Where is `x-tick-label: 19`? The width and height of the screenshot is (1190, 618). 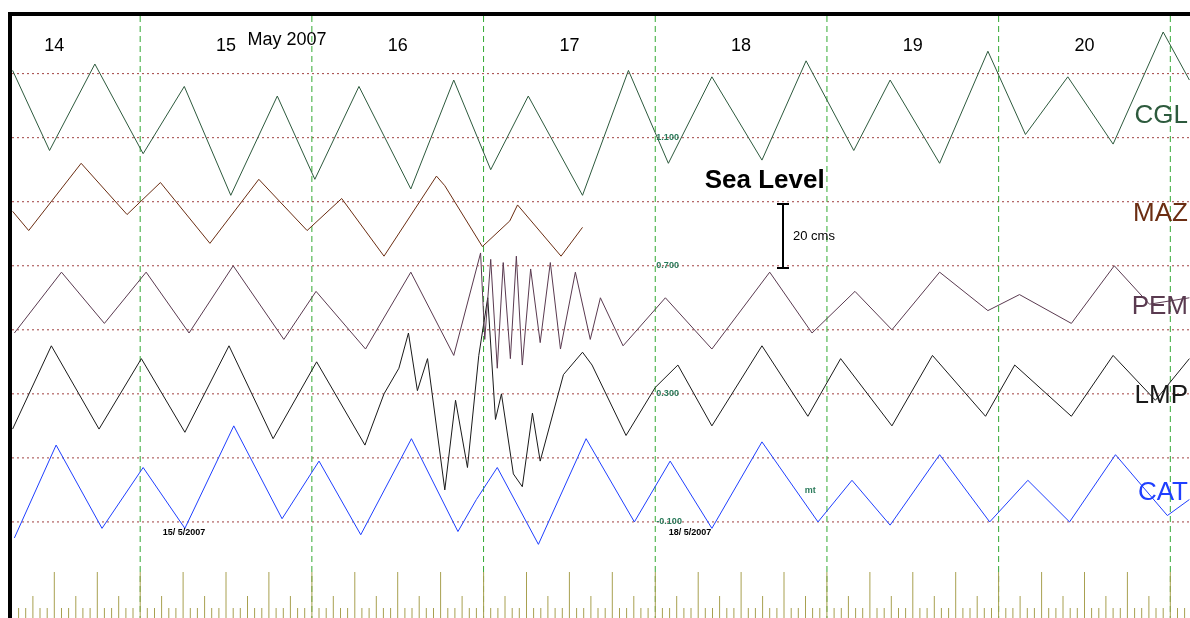 x-tick-label: 19 is located at coordinates (912, 44).